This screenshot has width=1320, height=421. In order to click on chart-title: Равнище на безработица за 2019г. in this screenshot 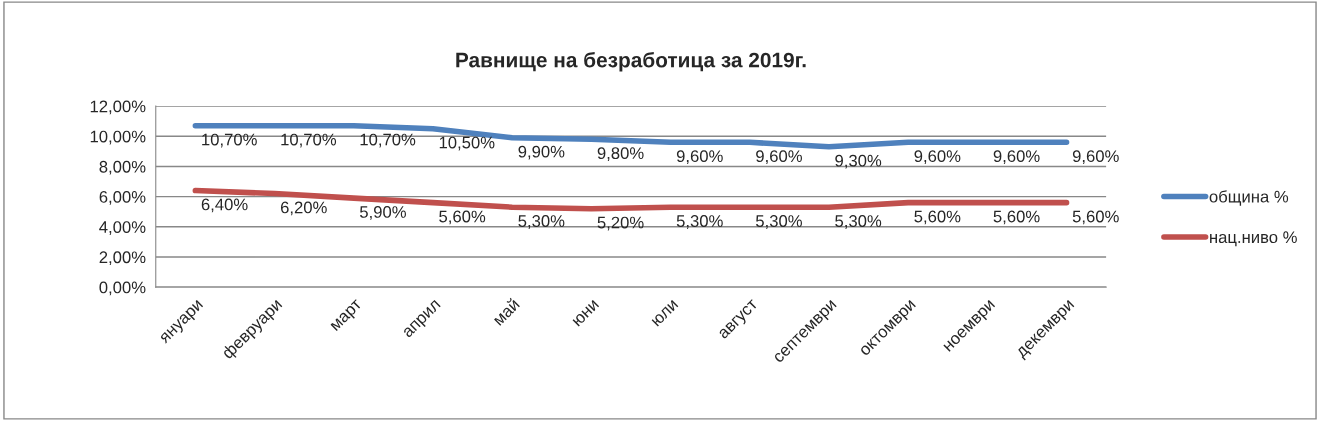, I will do `click(631, 61)`.